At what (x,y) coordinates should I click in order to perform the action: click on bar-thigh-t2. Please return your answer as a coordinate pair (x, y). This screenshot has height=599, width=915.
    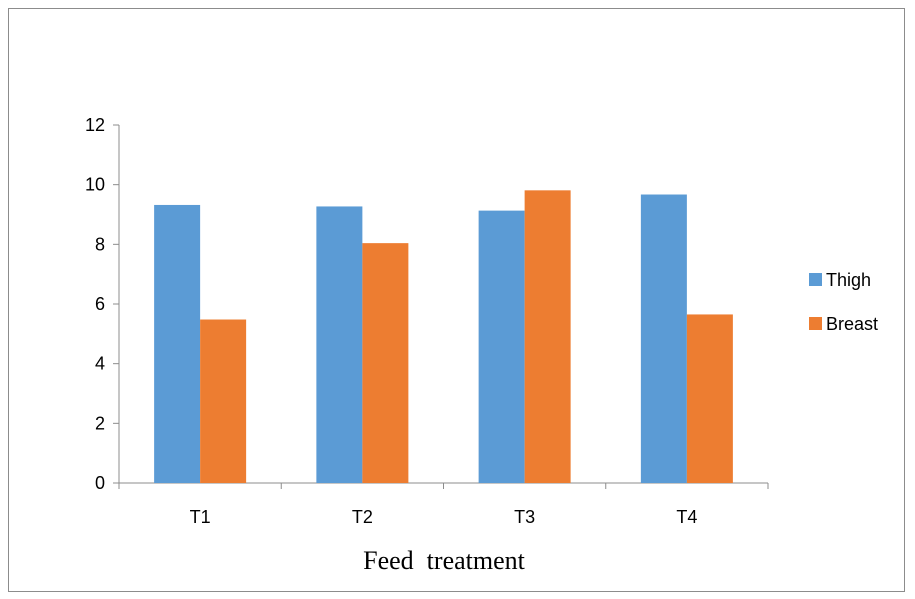
    Looking at the image, I should click on (339, 344).